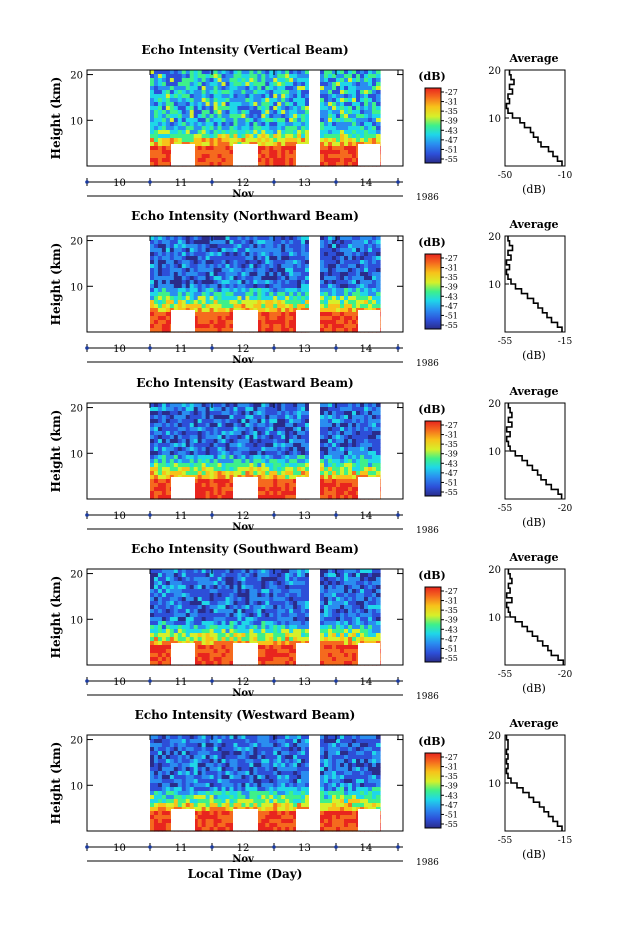  What do you see at coordinates (505, 509) in the screenshot?
I see `average-x-tick-label: -55` at bounding box center [505, 509].